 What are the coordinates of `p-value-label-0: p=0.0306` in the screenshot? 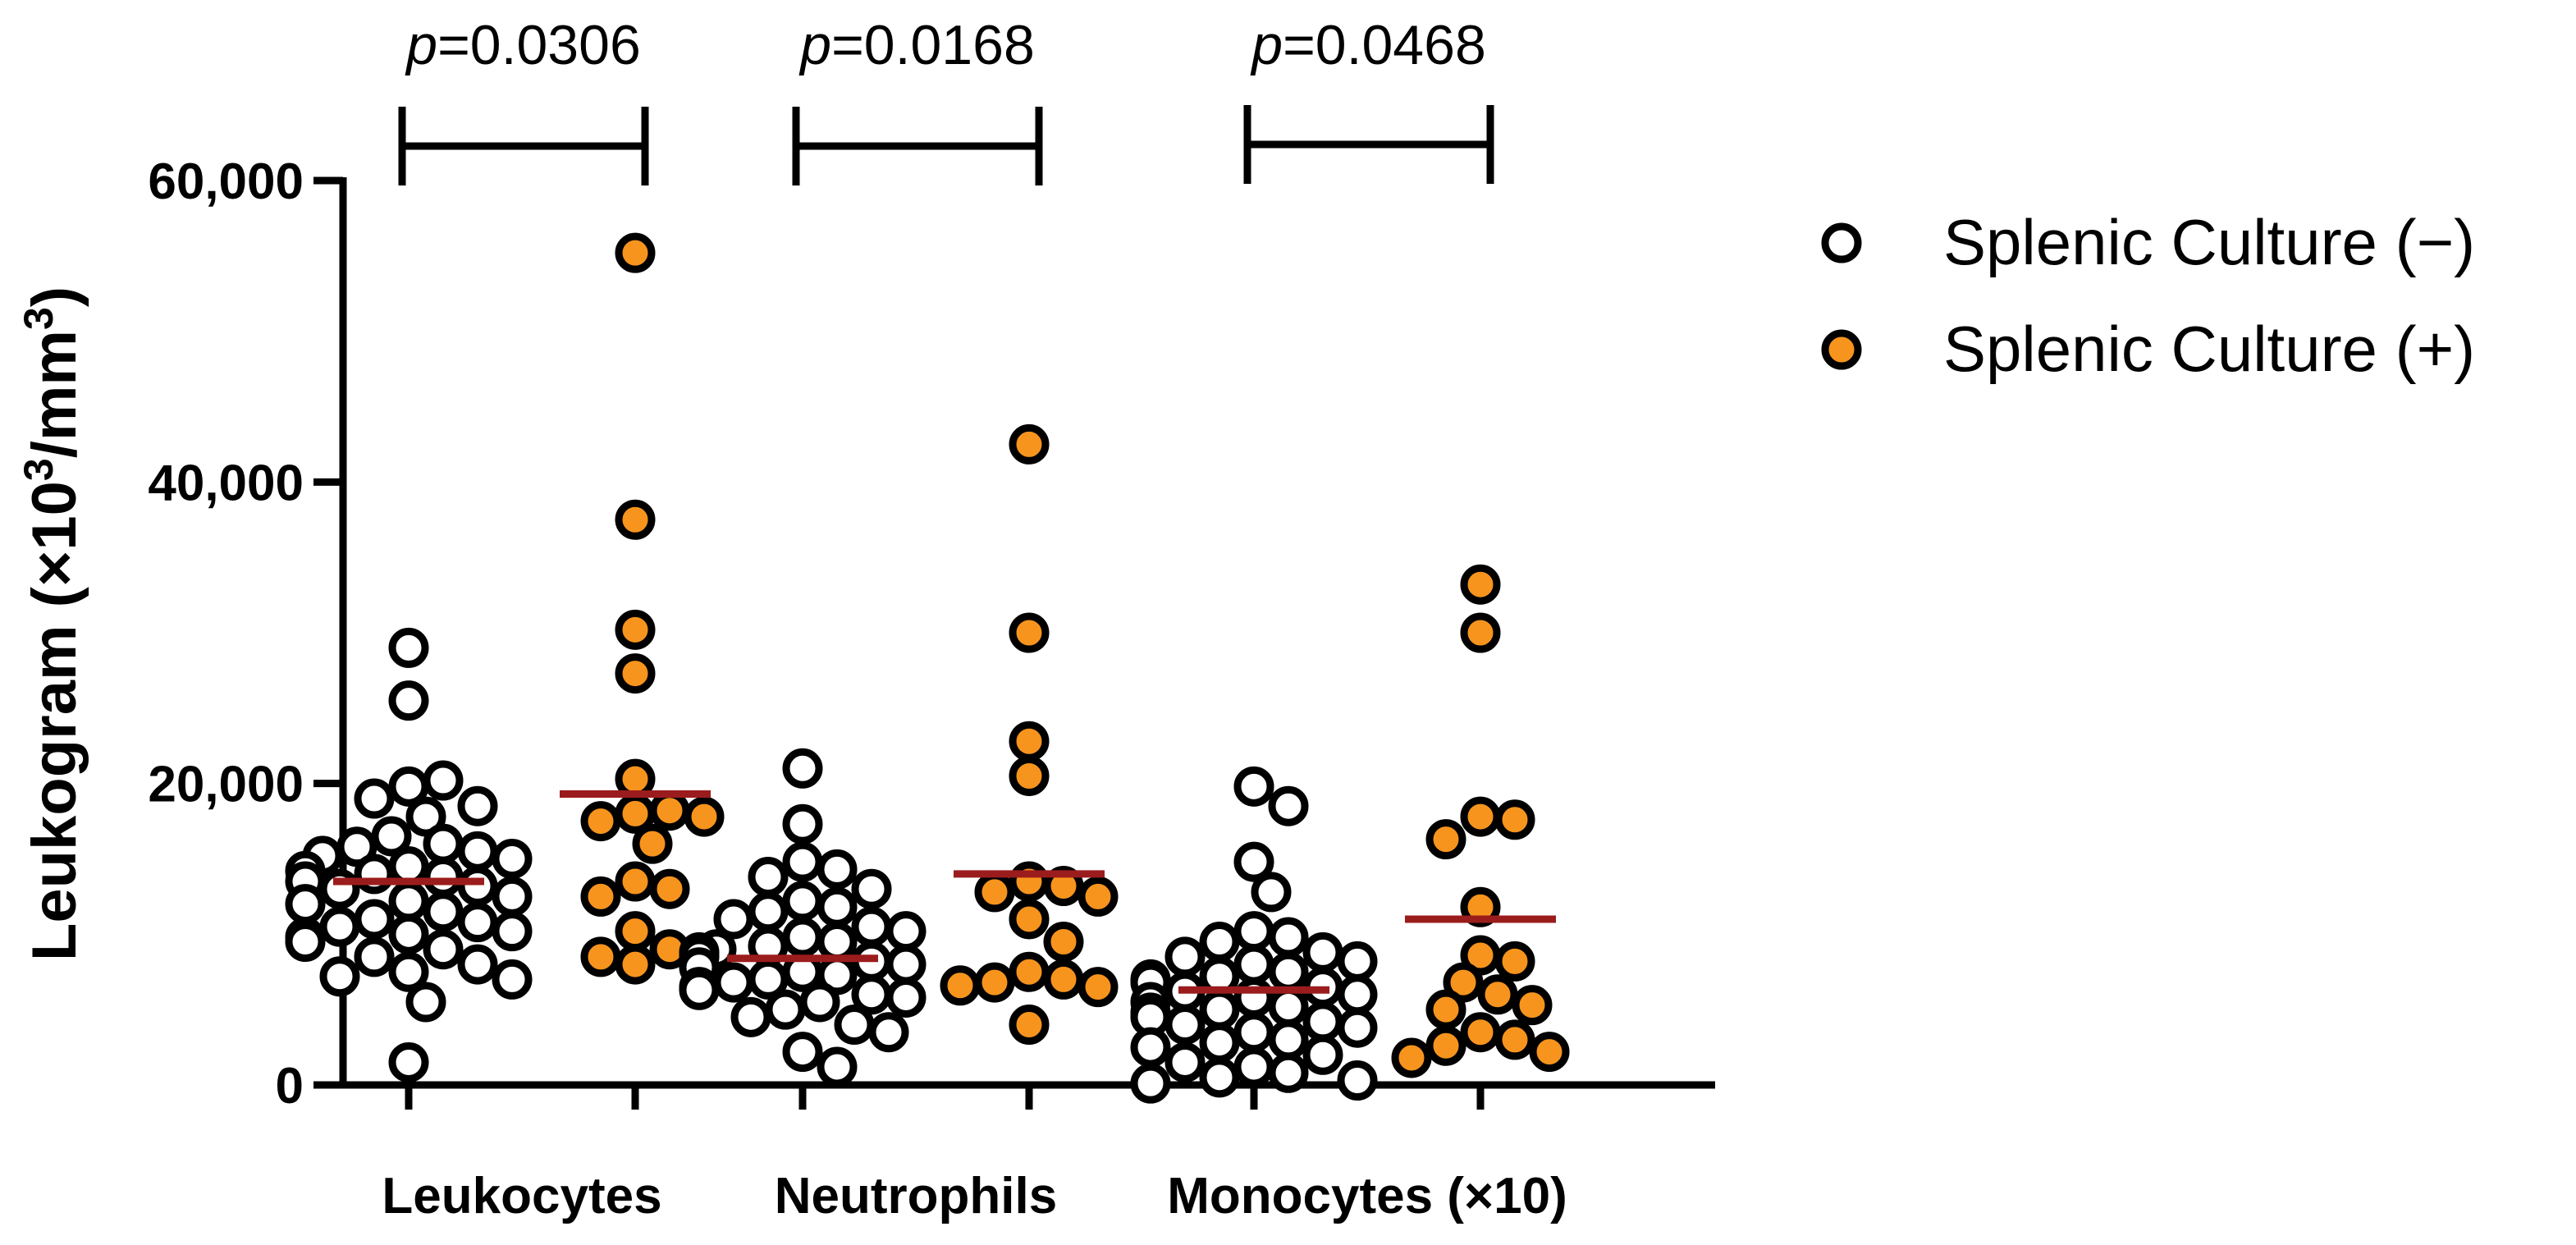 It's located at (523, 45).